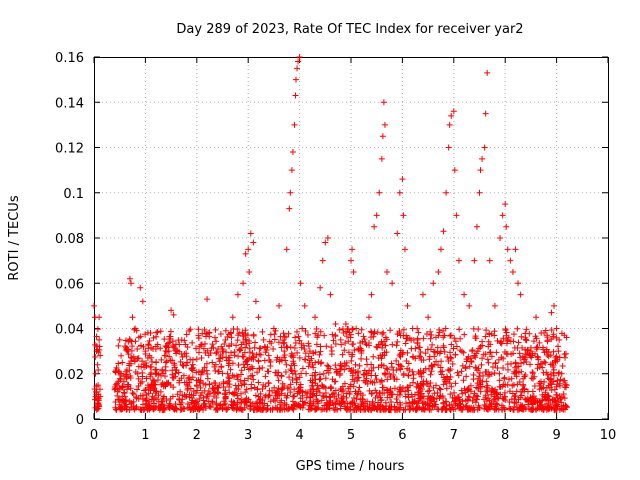 This screenshot has height=480, width=640. What do you see at coordinates (80, 420) in the screenshot?
I see `y-tick-label: 0` at bounding box center [80, 420].